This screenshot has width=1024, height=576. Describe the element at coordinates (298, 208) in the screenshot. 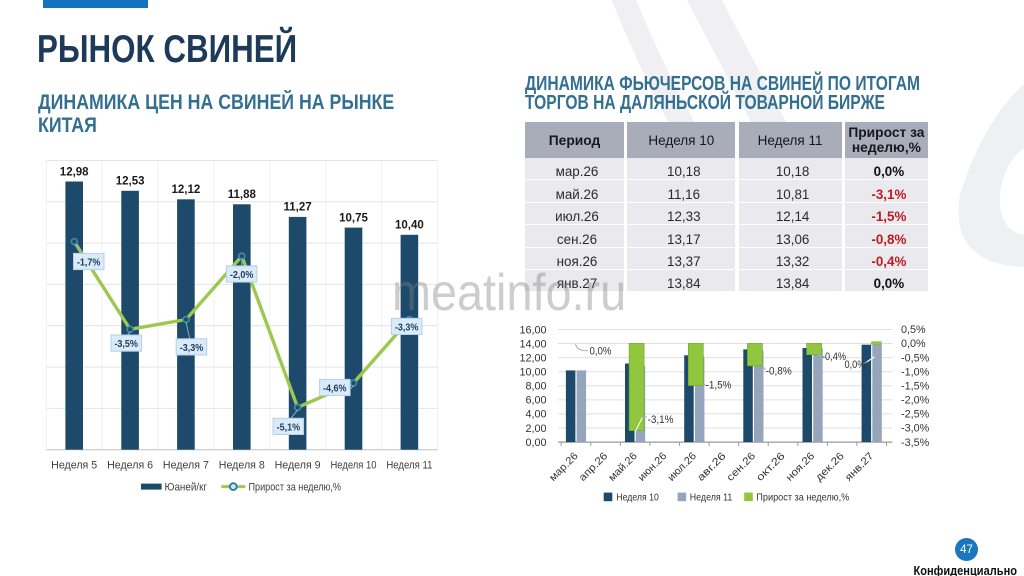

I see `svg-text: 11,27` at that location.